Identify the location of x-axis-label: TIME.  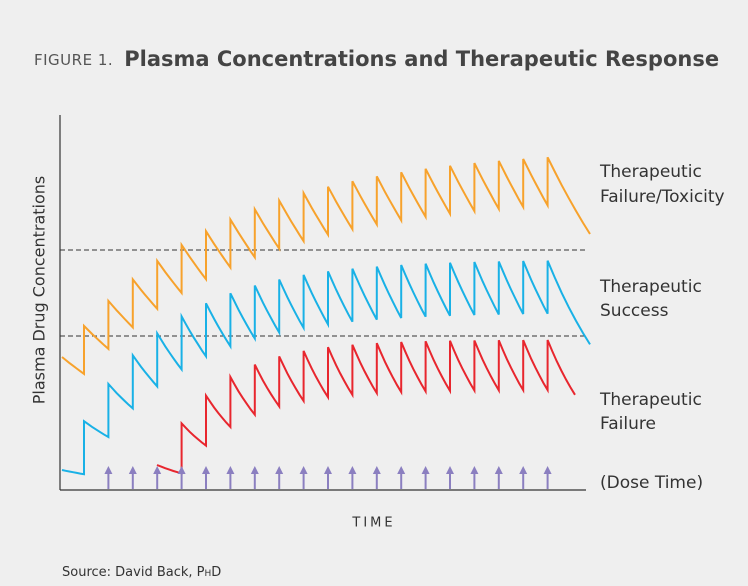
(373, 523).